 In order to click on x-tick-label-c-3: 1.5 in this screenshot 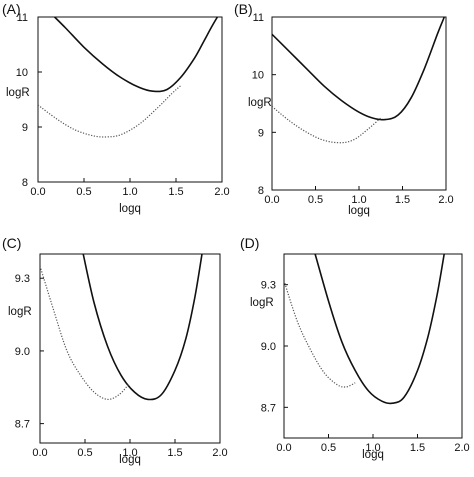, I will do `click(174, 453)`.